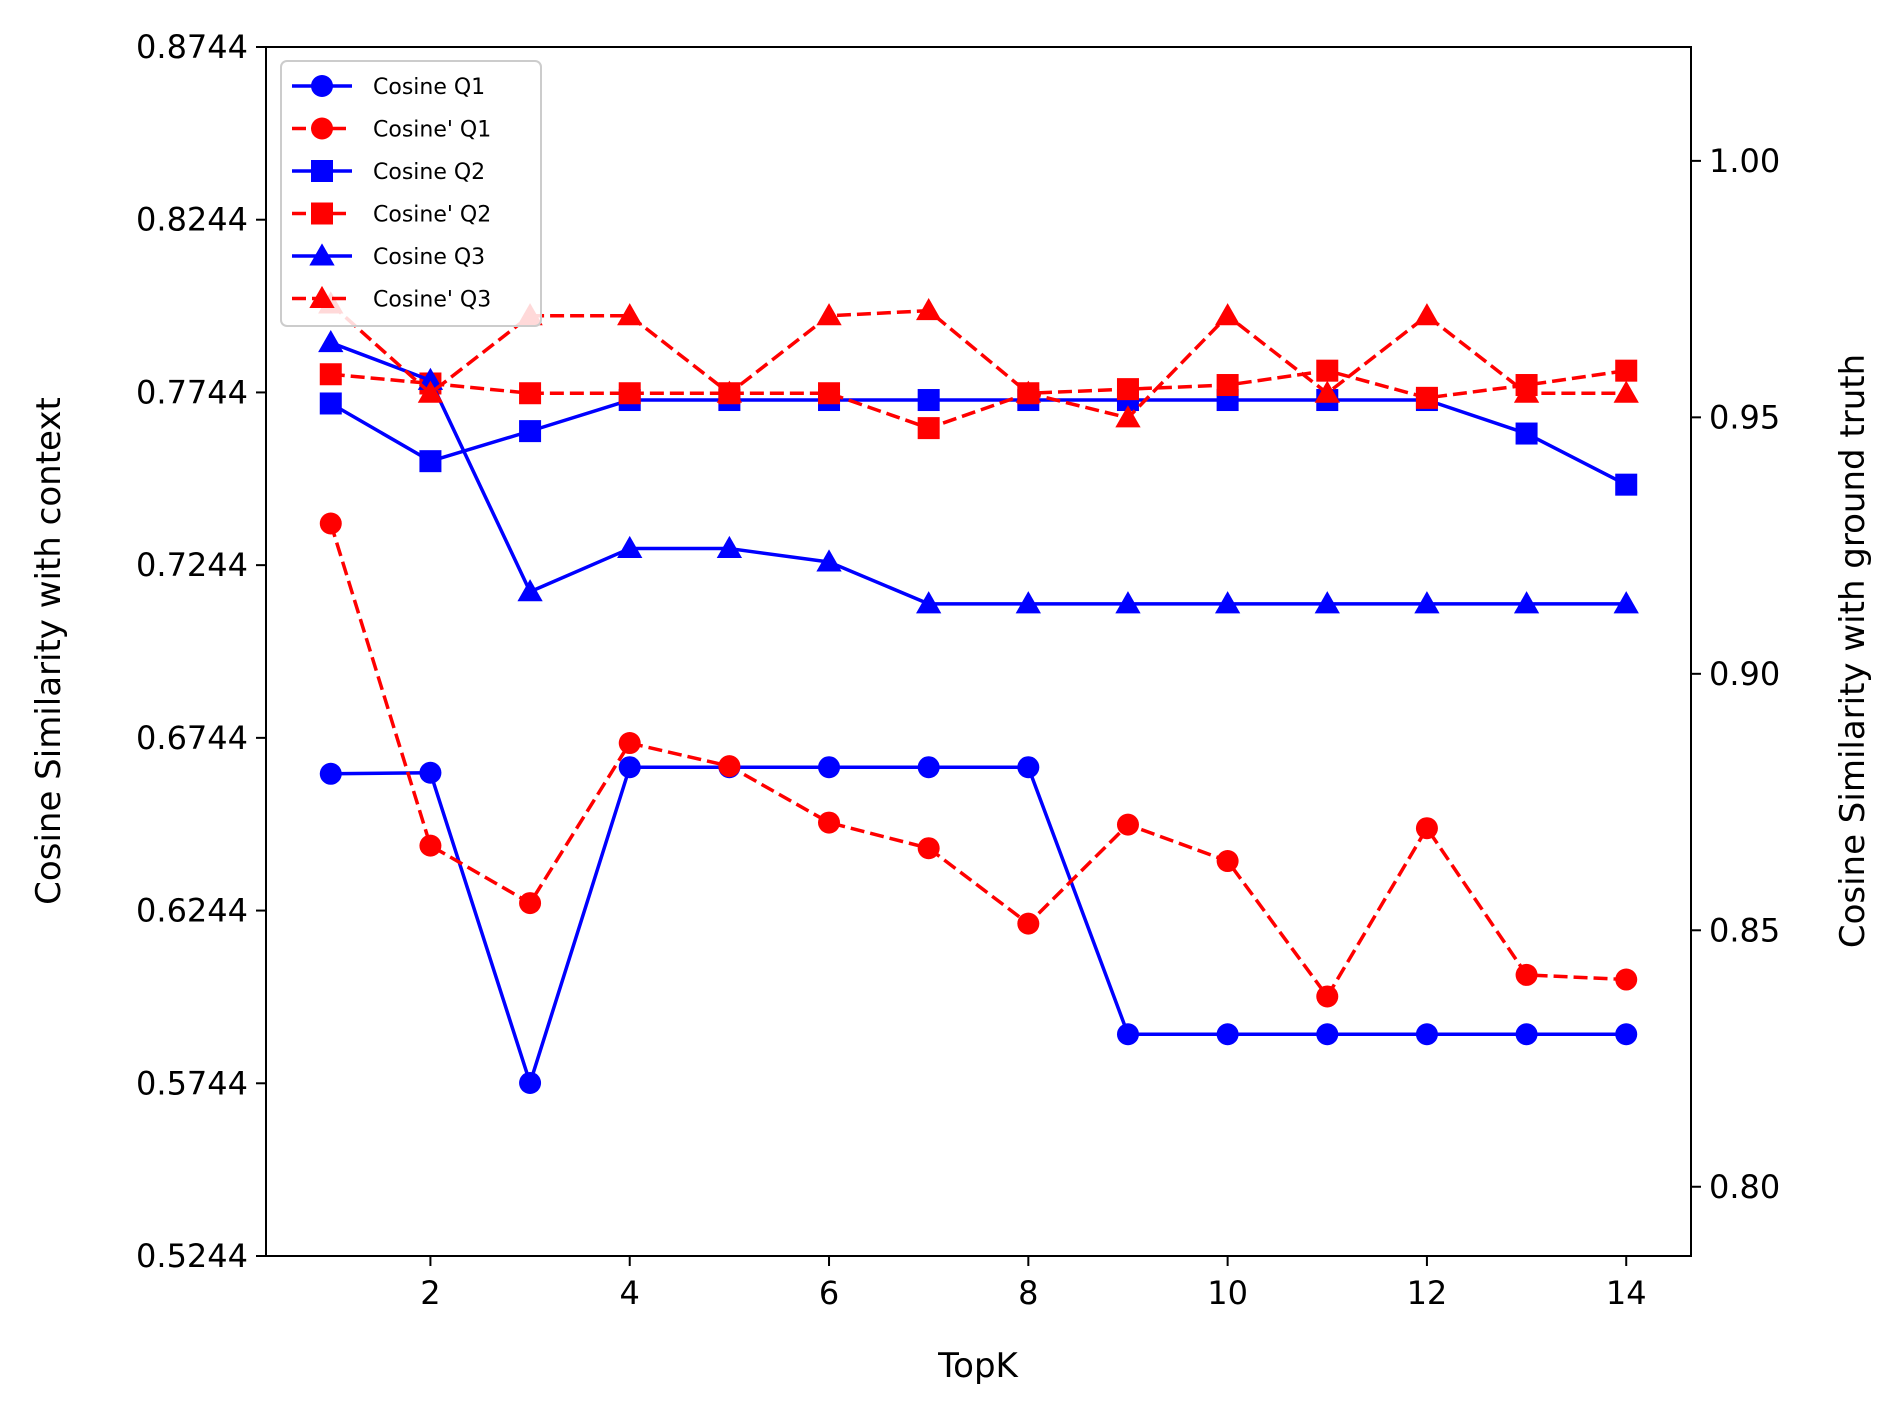 Image resolution: width=1891 pixels, height=1410 pixels. I want to click on legend-marker-cosine-q3, so click(322, 254).